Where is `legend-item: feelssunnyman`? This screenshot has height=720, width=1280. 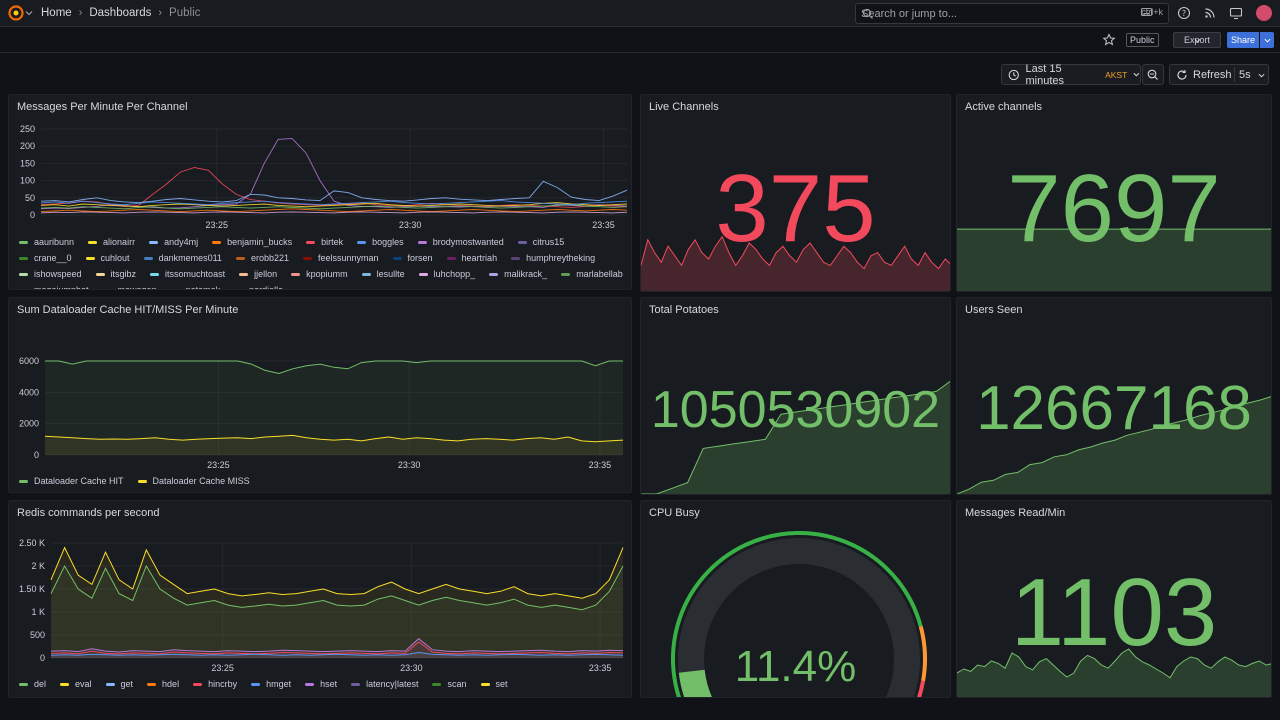 legend-item: feelssunnyman is located at coordinates (340, 258).